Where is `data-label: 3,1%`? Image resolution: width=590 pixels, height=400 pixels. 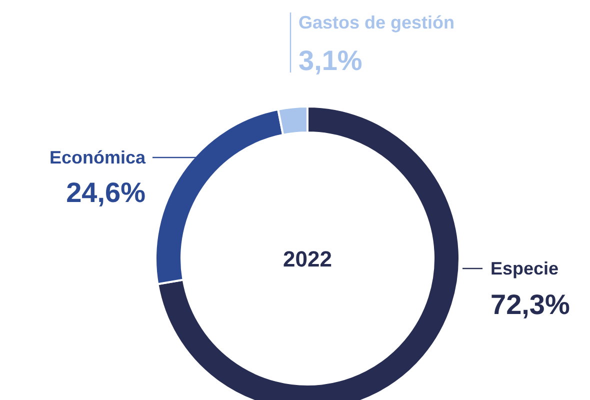
data-label: 3,1% is located at coordinates (330, 60).